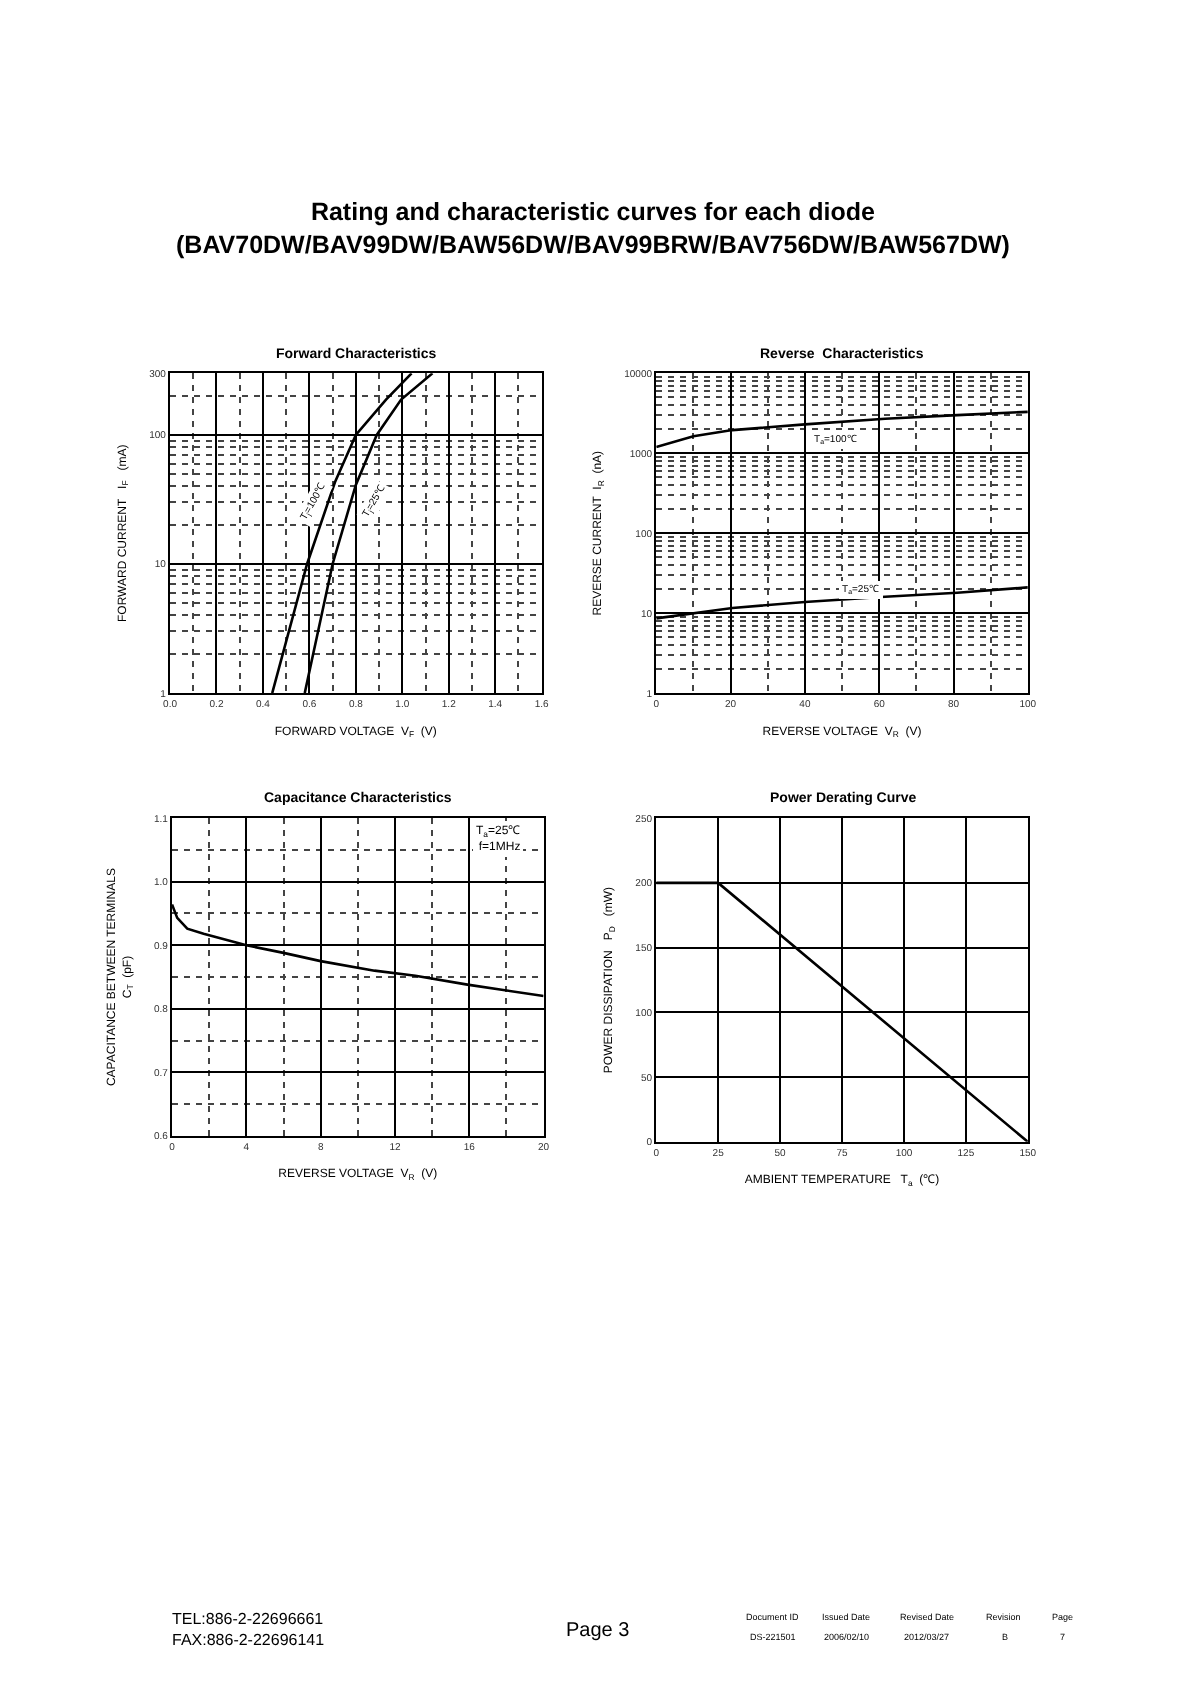 Image resolution: width=1190 pixels, height=1684 pixels. Describe the element at coordinates (598, 1631) in the screenshot. I see `text: Page 3` at that location.